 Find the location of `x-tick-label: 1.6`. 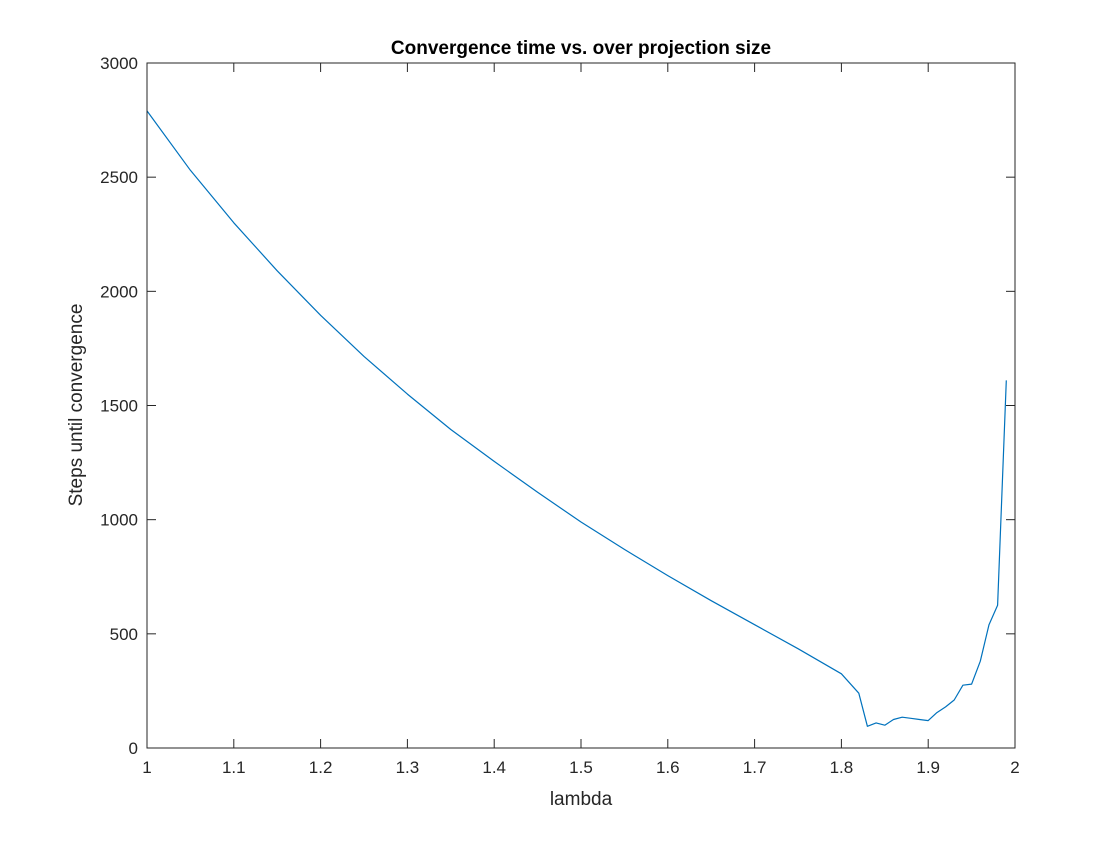

x-tick-label: 1.6 is located at coordinates (668, 767).